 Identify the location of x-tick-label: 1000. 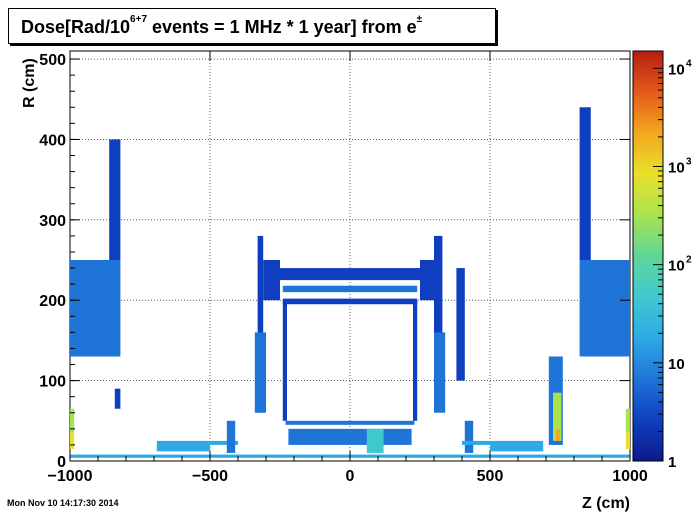
(630, 476).